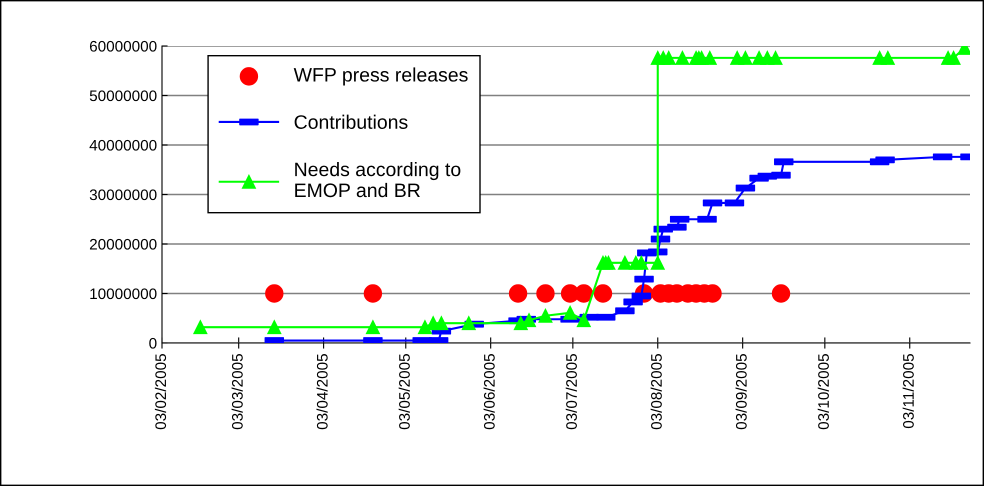 The height and width of the screenshot is (486, 984). What do you see at coordinates (123, 294) in the screenshot?
I see `y-tick-label: 10000000` at bounding box center [123, 294].